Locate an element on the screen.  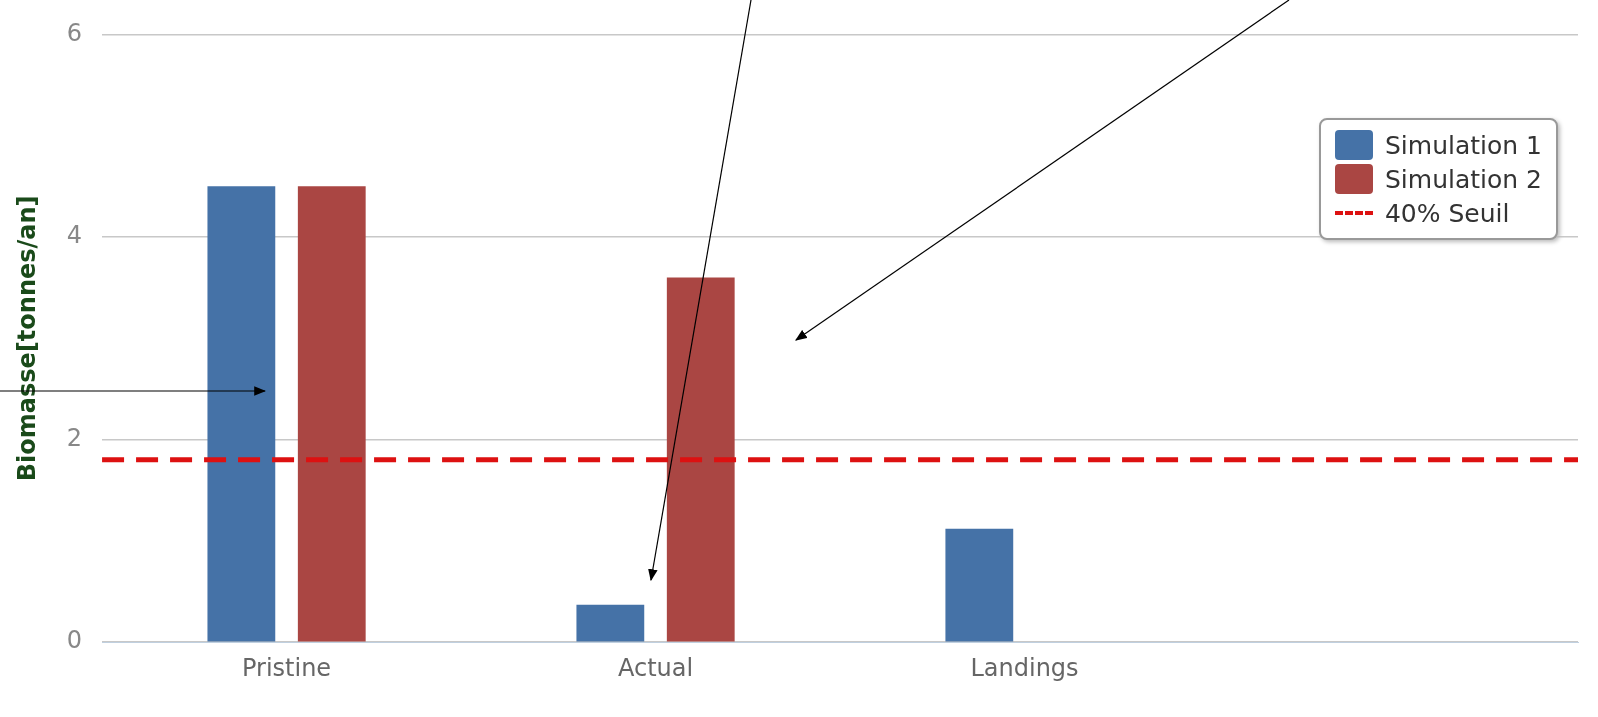
legend-label: 40% Seuil is located at coordinates (1447, 213).